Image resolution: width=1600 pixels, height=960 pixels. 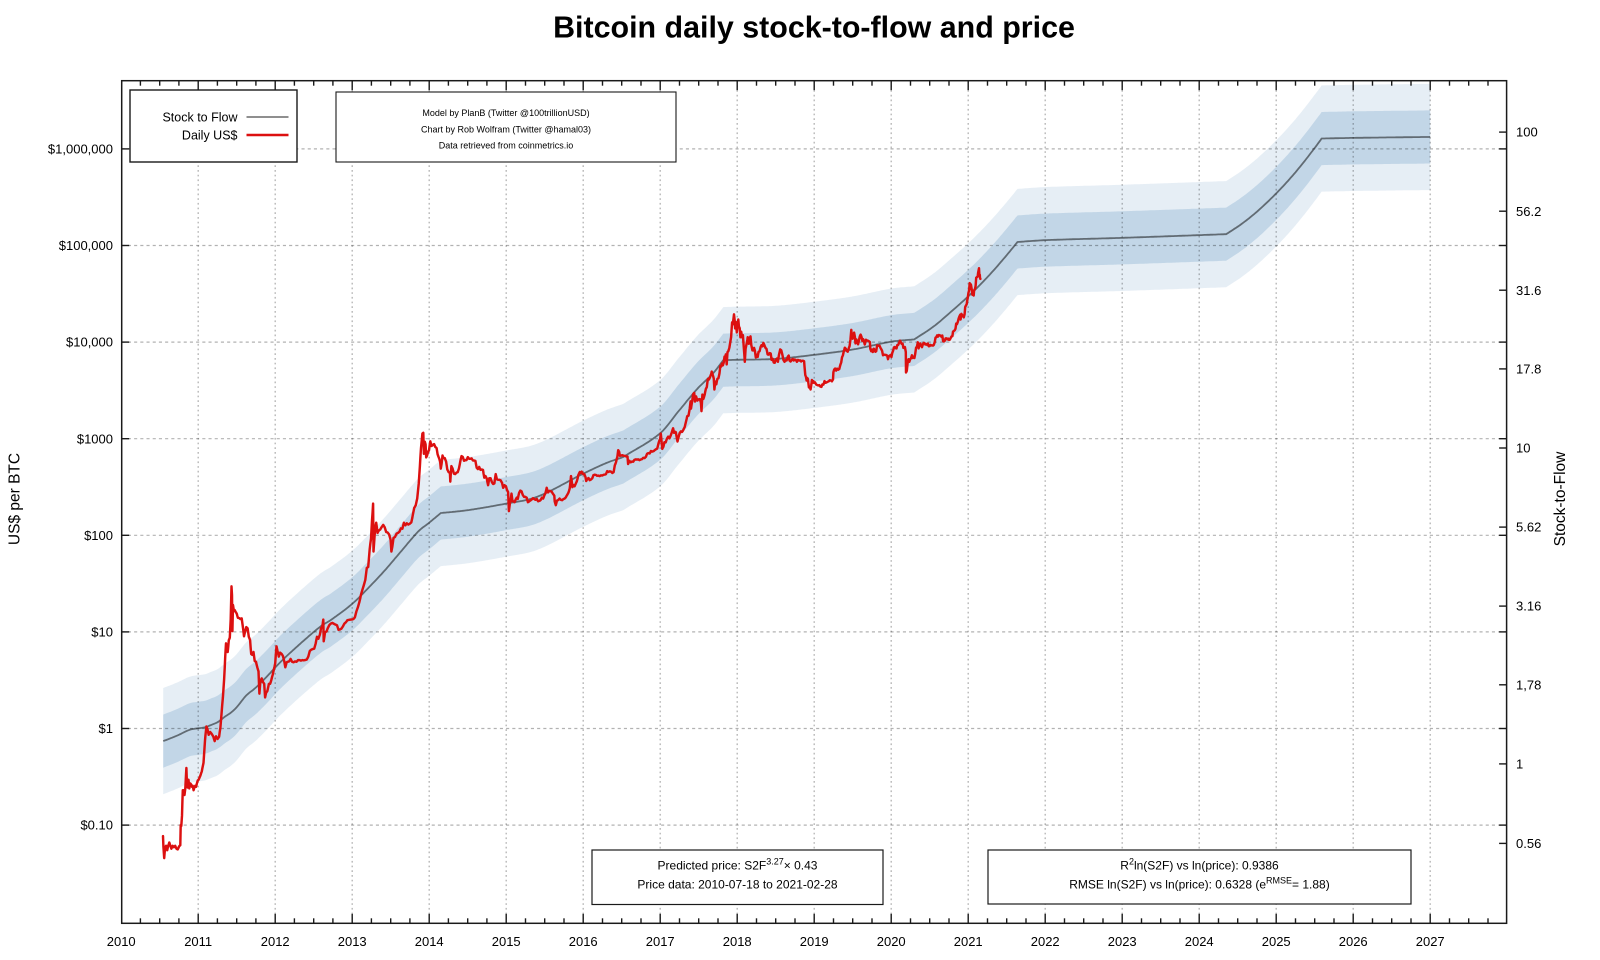 I want to click on svg-text: 2018, so click(x=737, y=941).